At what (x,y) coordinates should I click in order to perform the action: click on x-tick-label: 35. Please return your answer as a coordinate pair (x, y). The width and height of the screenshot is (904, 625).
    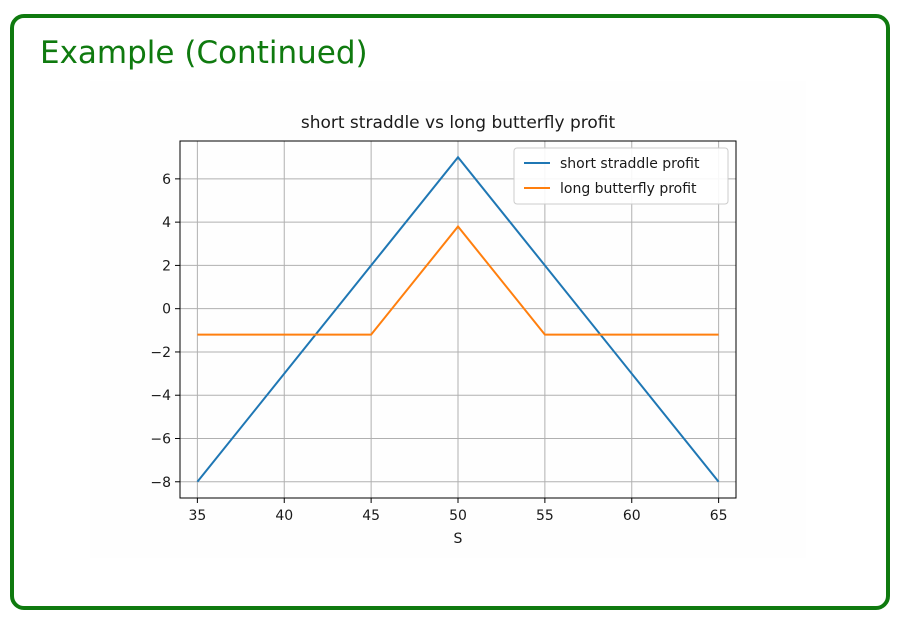
    Looking at the image, I should click on (197, 516).